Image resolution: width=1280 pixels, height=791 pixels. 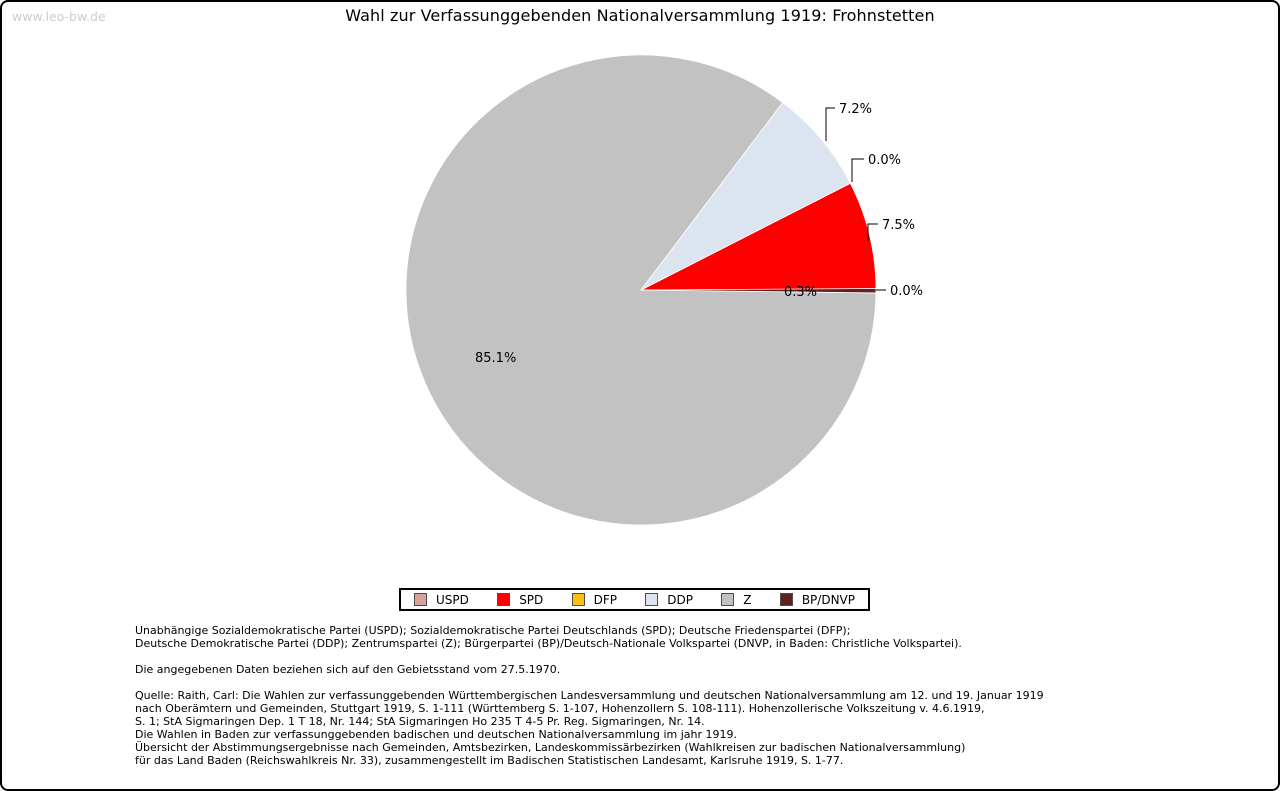 I want to click on legend-item-z: Z, so click(x=736, y=599).